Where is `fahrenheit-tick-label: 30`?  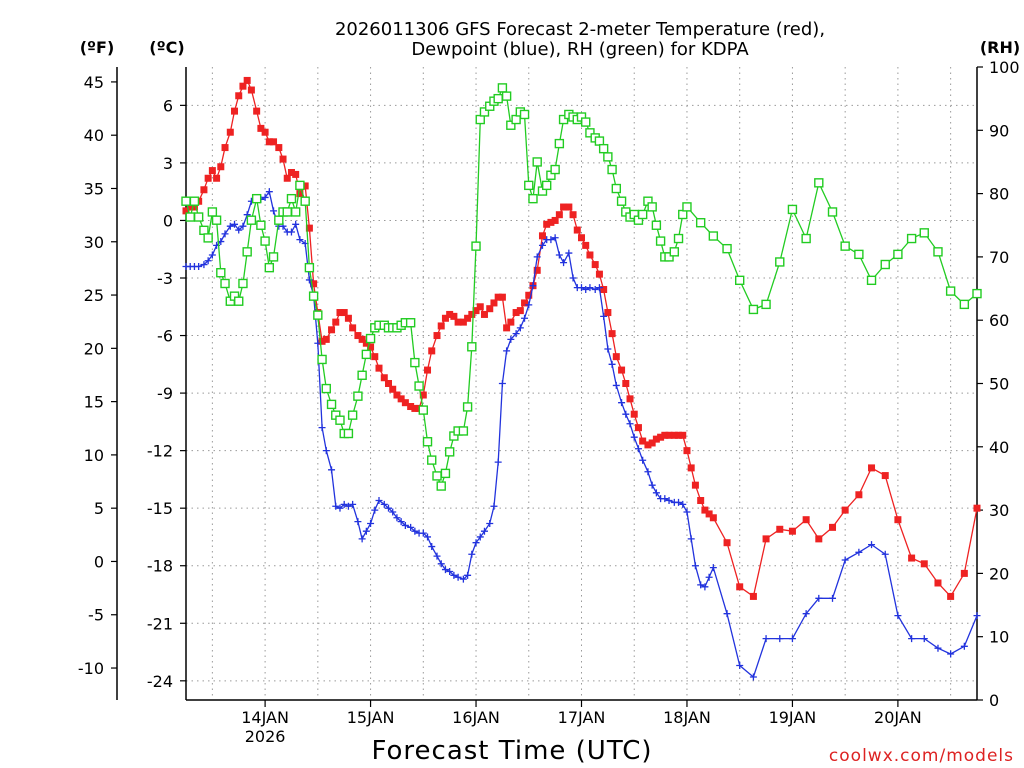
fahrenheit-tick-label: 30 is located at coordinates (94, 242).